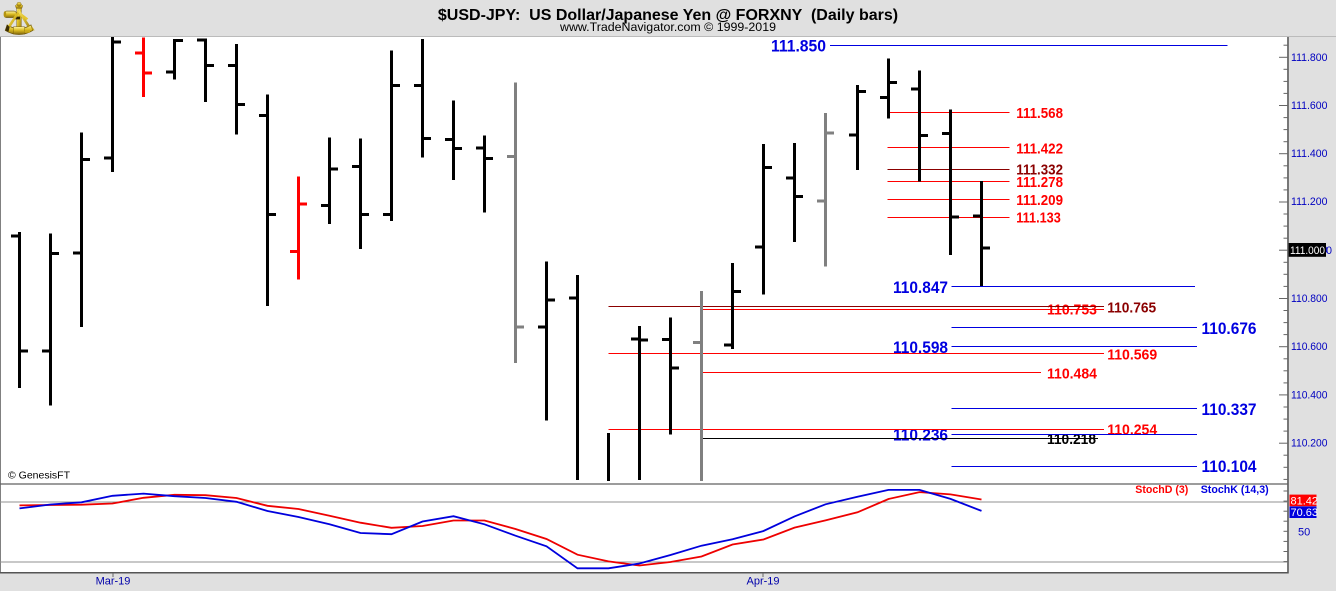 This screenshot has height=591, width=1336. Describe the element at coordinates (920, 287) in the screenshot. I see `svg-text: 110.847` at that location.